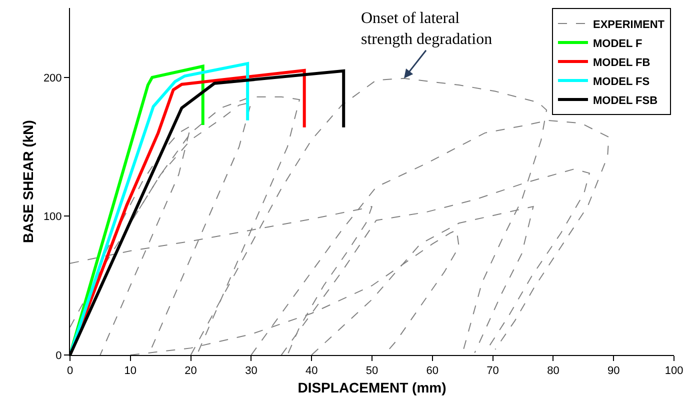 The image size is (691, 414). I want to click on x-tick-label: 100, so click(674, 371).